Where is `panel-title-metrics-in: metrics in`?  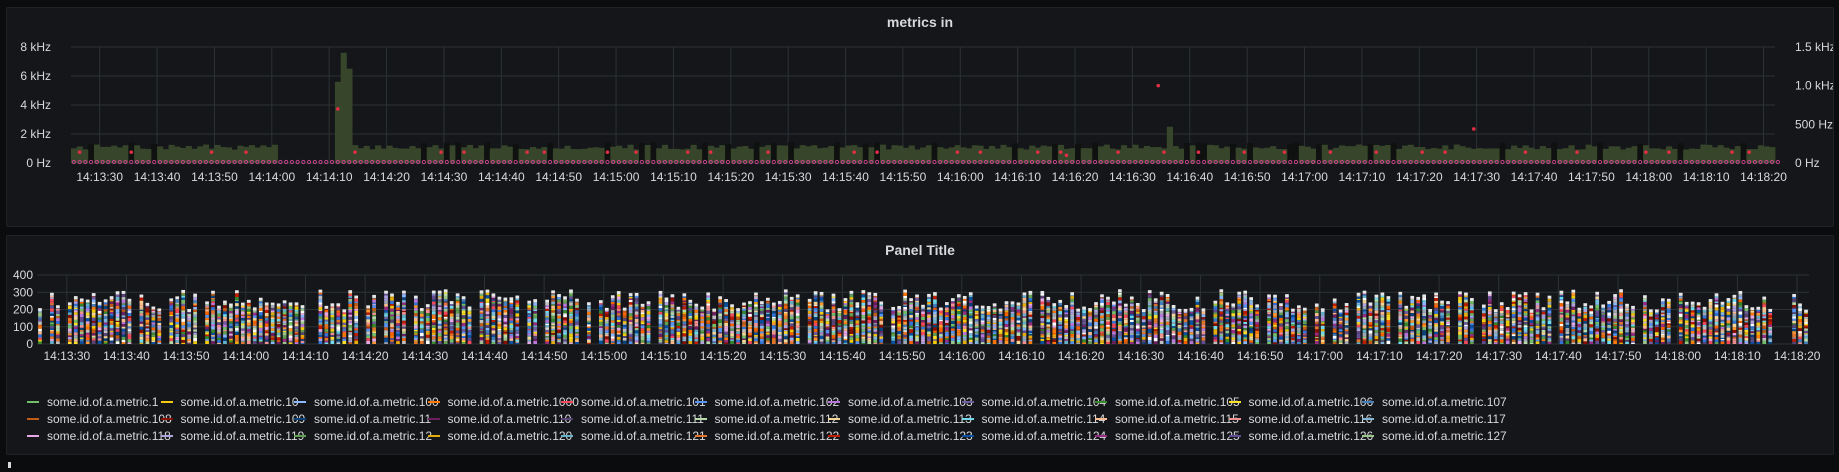
panel-title-metrics-in: metrics in is located at coordinates (920, 22).